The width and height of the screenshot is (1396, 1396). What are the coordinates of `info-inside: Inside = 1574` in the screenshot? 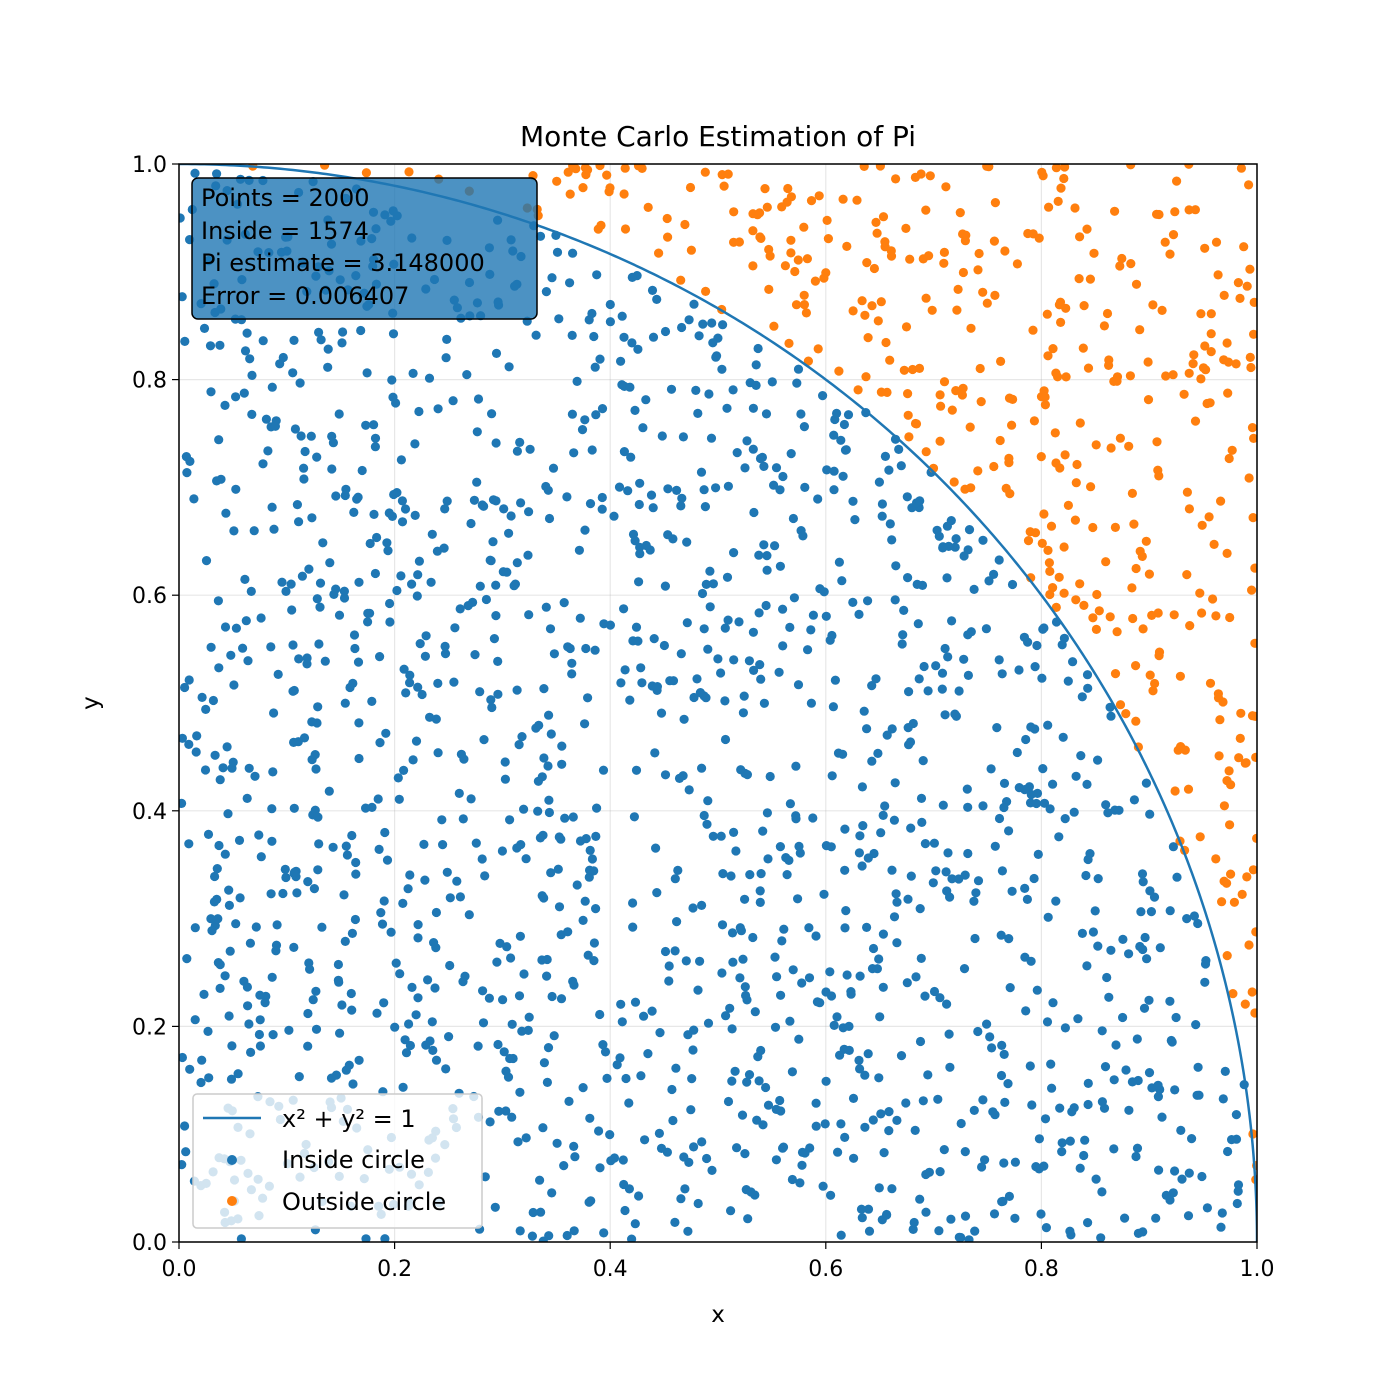 It's located at (285, 231).